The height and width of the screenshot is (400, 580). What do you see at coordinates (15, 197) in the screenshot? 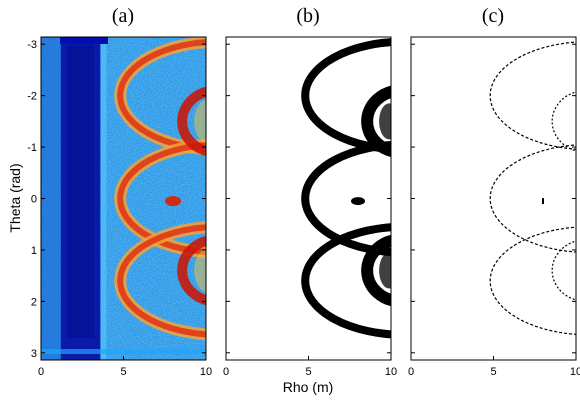
I see `y-axis-title: Theta (rad)` at bounding box center [15, 197].